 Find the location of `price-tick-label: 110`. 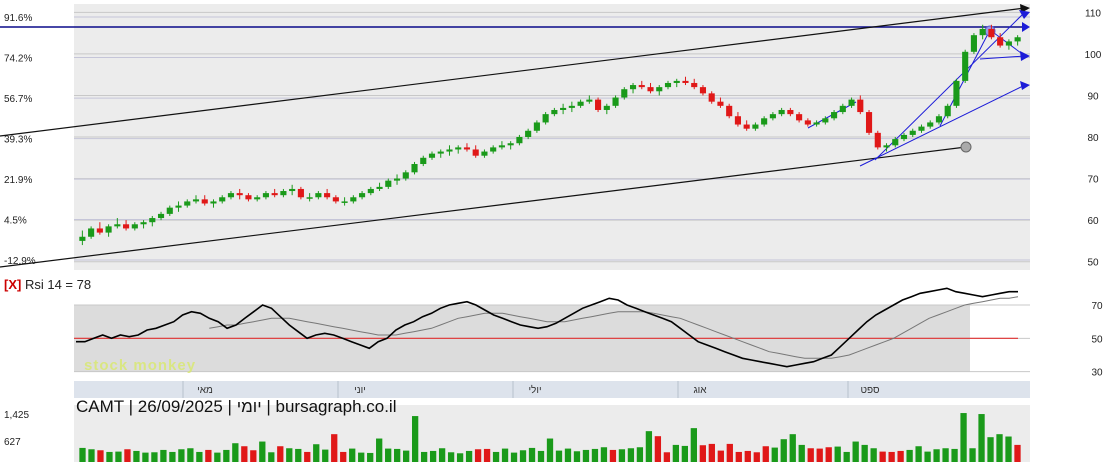

price-tick-label: 110 is located at coordinates (1093, 13).